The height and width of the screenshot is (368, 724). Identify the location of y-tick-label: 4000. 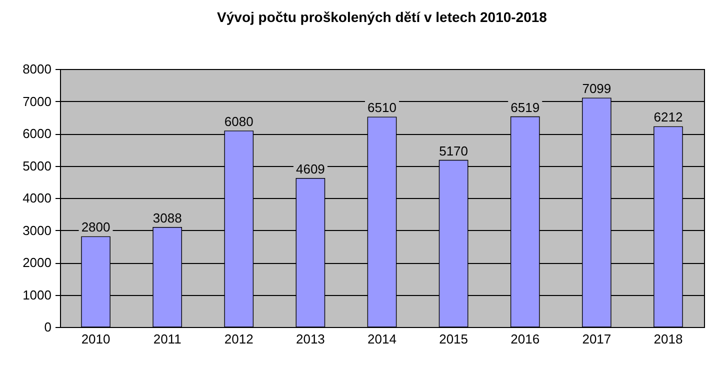
(37, 198).